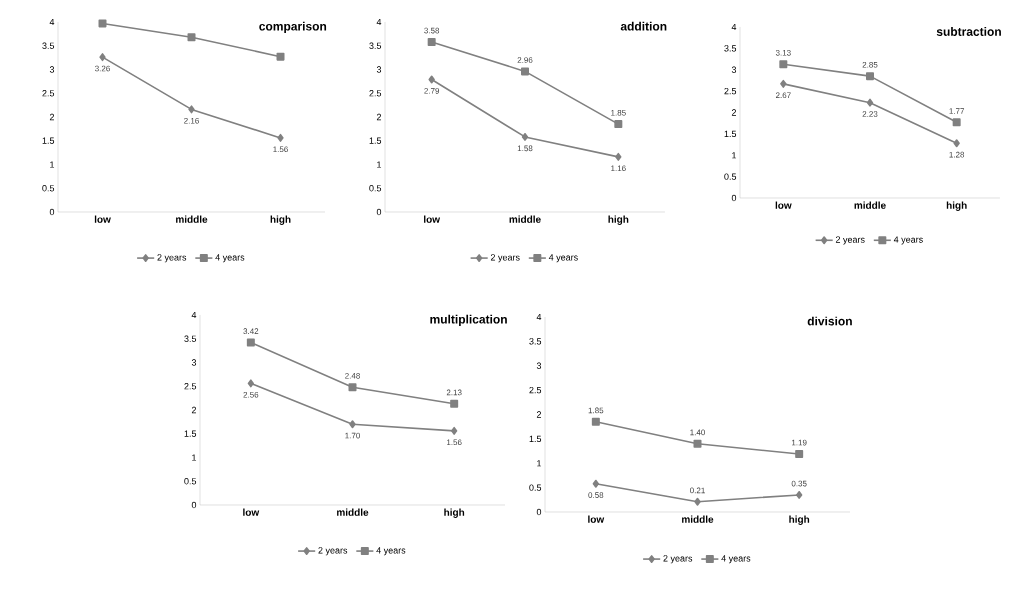  What do you see at coordinates (968, 31) in the screenshot?
I see `chart-title: subtraction` at bounding box center [968, 31].